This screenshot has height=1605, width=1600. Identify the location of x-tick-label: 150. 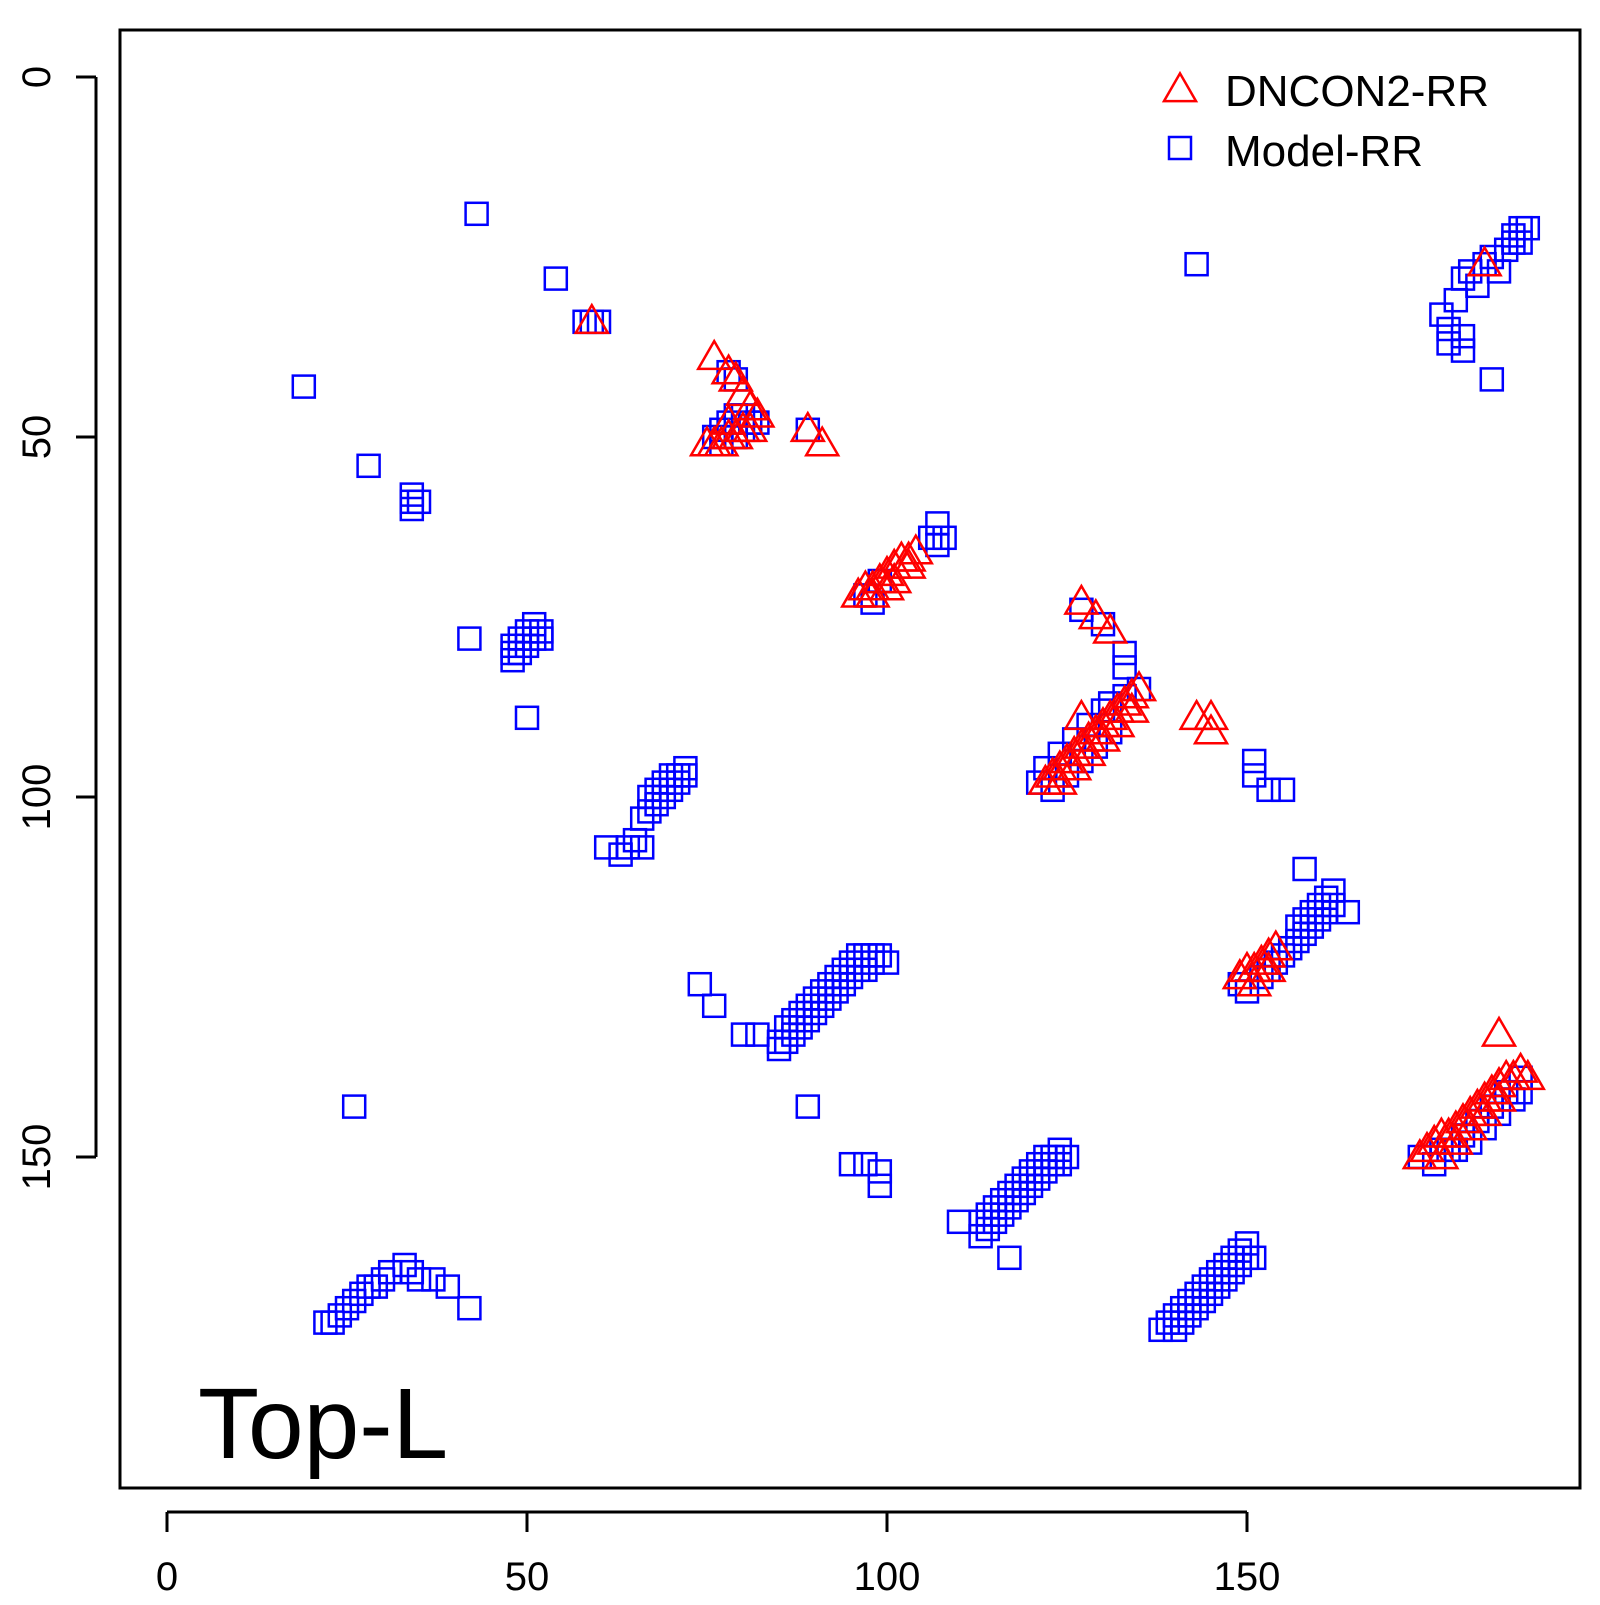
(1247, 1577).